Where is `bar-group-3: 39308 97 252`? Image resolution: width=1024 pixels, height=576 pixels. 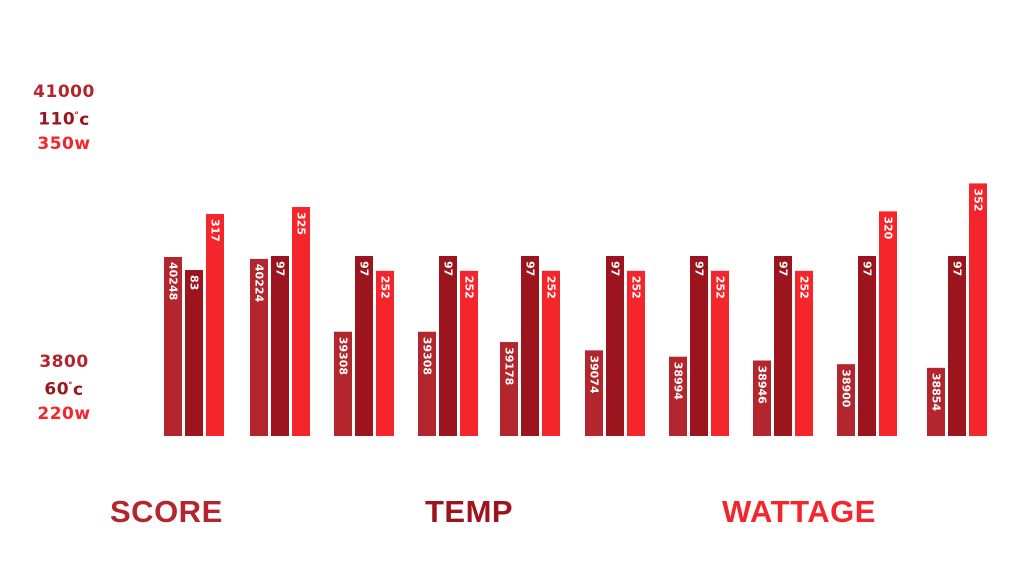
bar-group-3: 39308 97 252 is located at coordinates (364, 346).